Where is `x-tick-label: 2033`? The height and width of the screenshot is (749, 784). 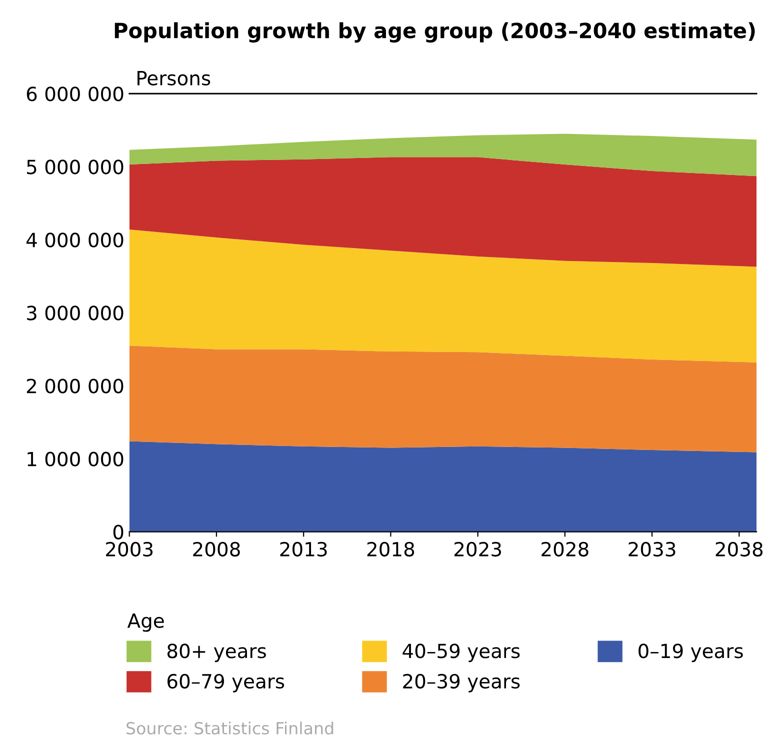
x-tick-label: 2033 is located at coordinates (652, 549).